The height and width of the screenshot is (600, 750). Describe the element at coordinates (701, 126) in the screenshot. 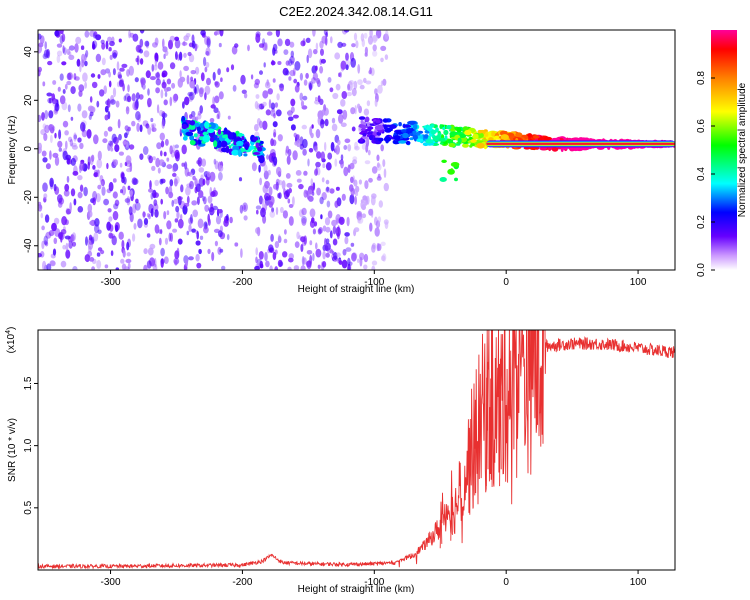

I see `colorbar-tick-label: 0.6` at that location.